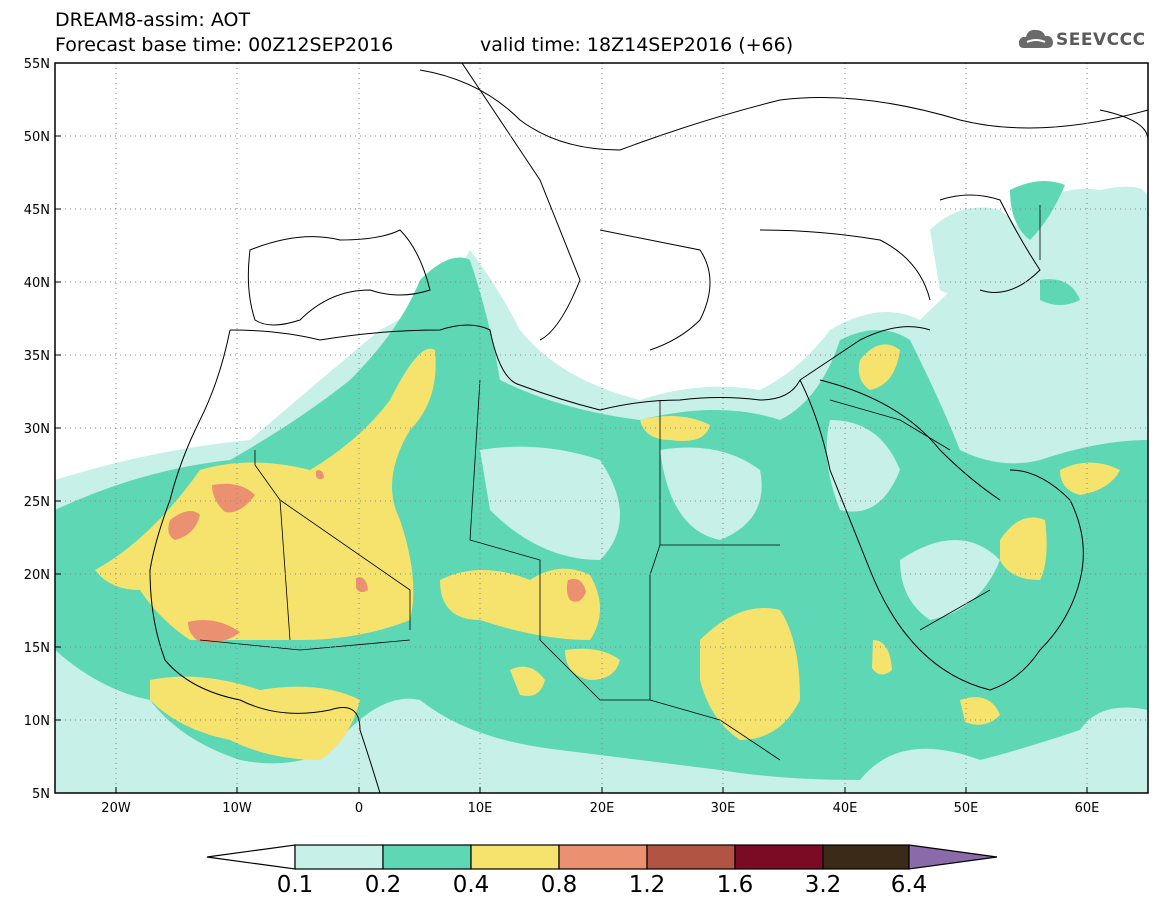 The image size is (1165, 905). What do you see at coordinates (866, 857) in the screenshot?
I see `colorbar-swatch-3.2` at bounding box center [866, 857].